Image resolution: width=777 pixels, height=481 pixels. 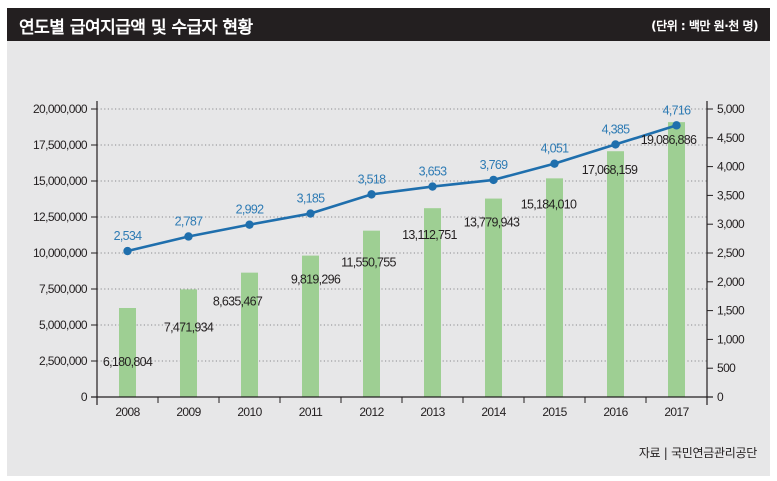 I want to click on bar-2014, so click(x=493, y=297).